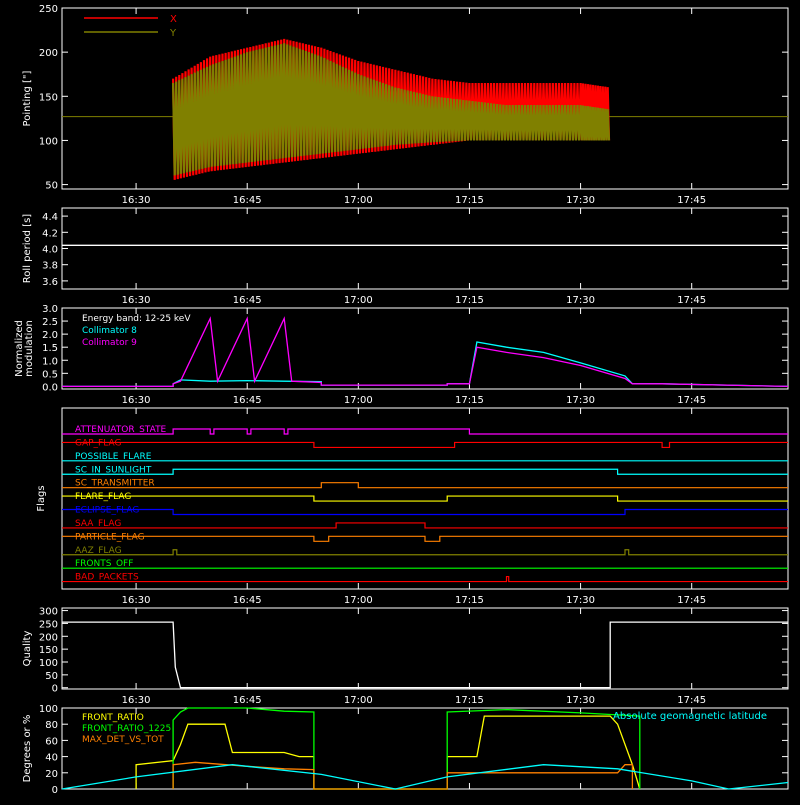 The height and width of the screenshot is (805, 800). I want to click on legend-label: Collimator 9, so click(109, 343).